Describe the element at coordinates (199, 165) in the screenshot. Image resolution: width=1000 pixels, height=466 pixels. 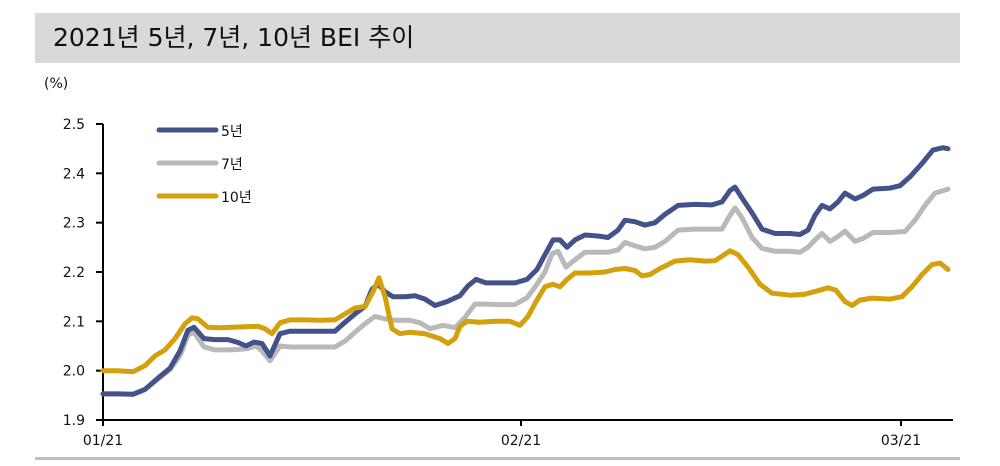
I see `legend-item: 7년` at that location.